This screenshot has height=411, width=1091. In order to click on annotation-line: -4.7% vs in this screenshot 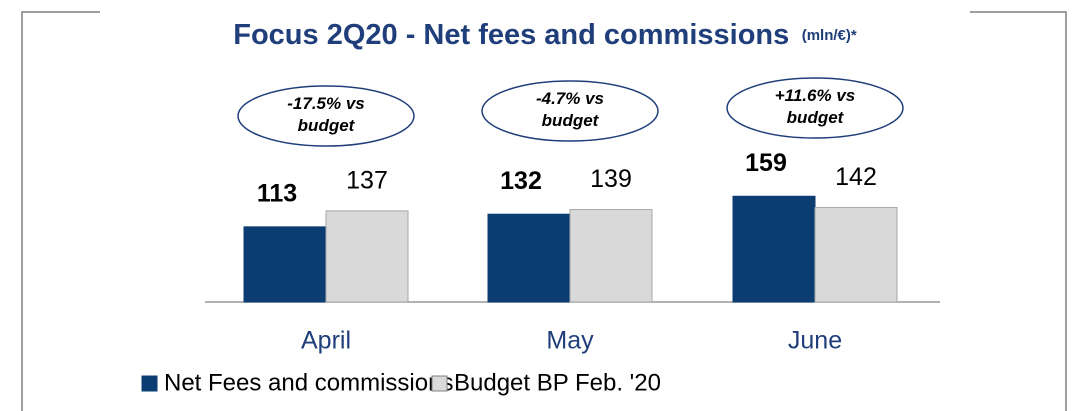, I will do `click(570, 98)`.